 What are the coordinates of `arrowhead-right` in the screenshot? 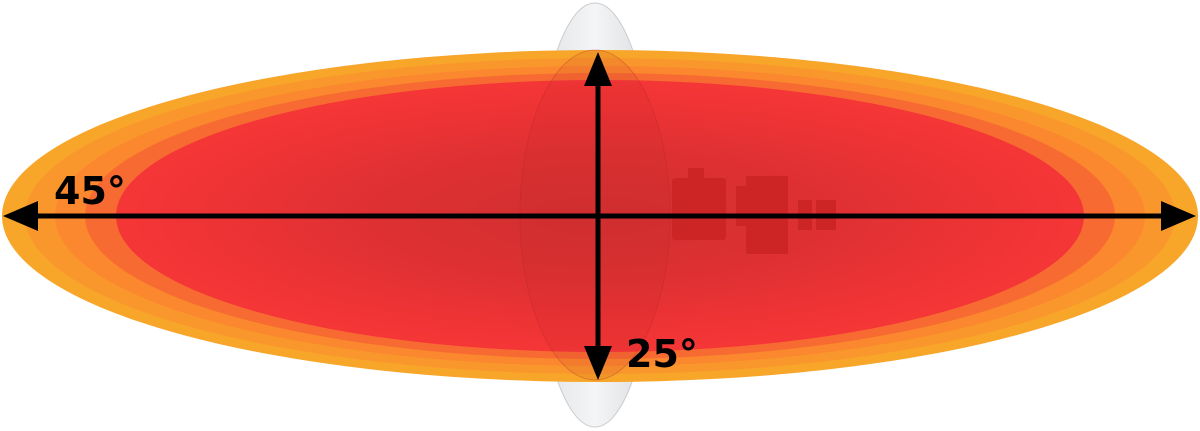 It's located at (1178, 216).